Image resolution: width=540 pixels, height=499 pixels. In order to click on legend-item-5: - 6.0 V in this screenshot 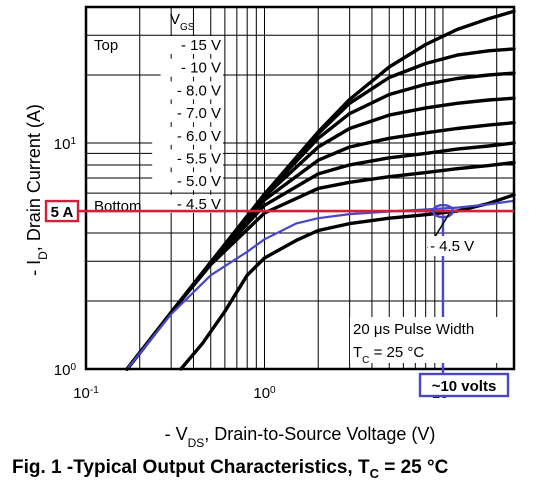, I will do `click(199, 136)`.